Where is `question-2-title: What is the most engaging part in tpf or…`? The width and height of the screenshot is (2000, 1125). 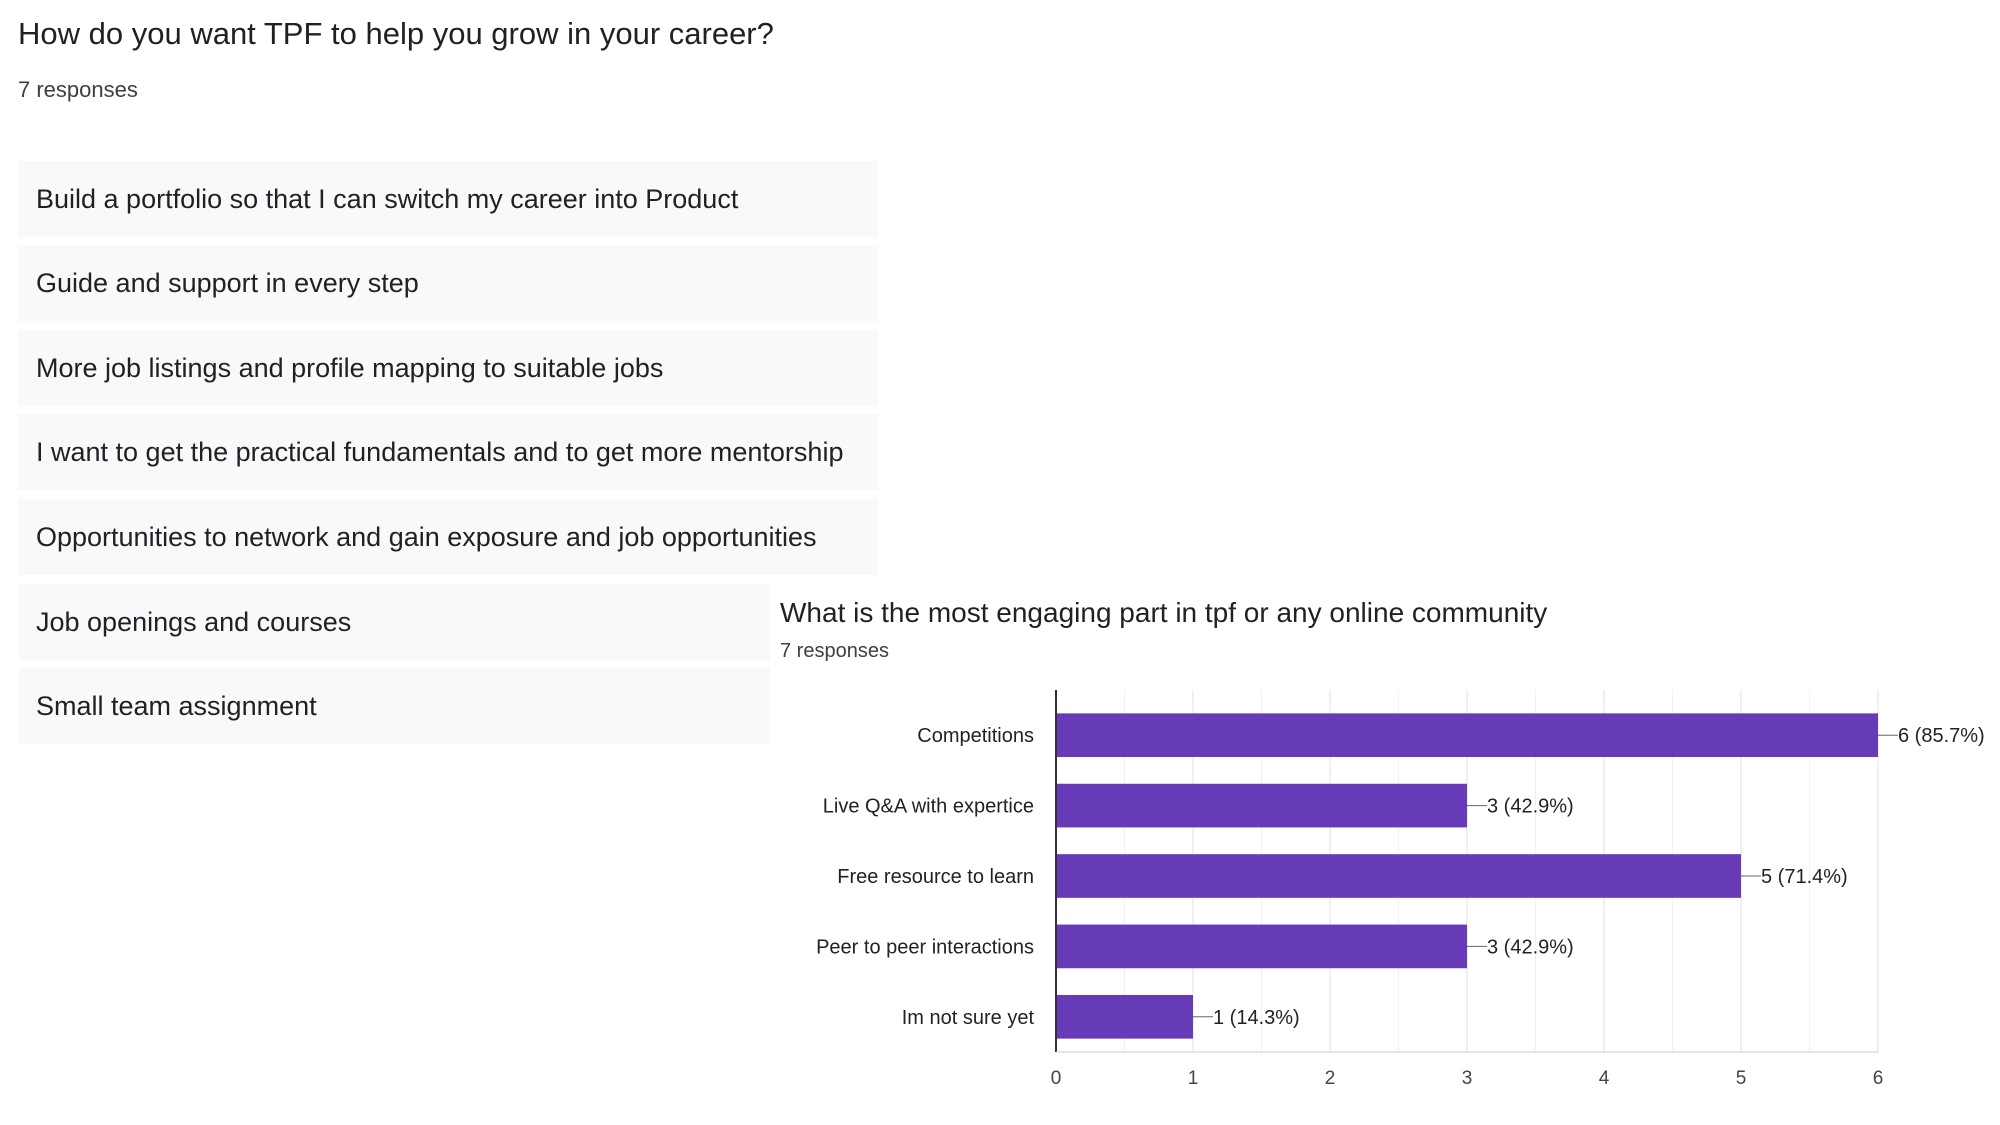
question-2-title: What is the most engaging part in tpf or… is located at coordinates (1164, 612).